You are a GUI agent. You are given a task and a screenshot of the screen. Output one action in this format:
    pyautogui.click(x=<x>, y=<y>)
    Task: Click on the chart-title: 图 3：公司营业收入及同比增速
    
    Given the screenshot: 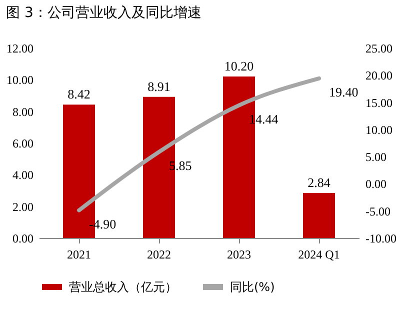 What is the action you would take?
    pyautogui.click(x=104, y=13)
    